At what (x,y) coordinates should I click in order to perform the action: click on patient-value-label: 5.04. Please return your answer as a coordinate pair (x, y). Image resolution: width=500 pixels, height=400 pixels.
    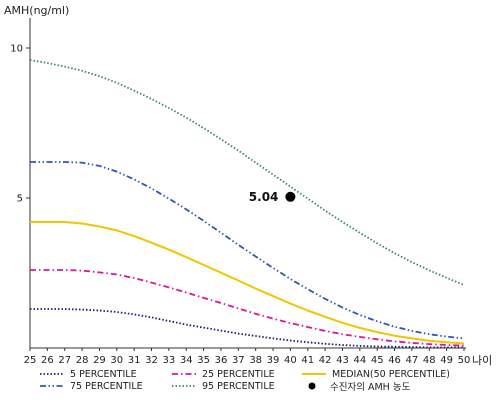
    Looking at the image, I should click on (264, 197).